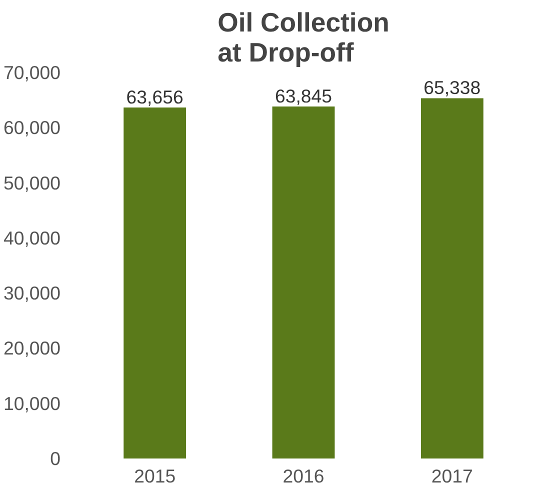 The height and width of the screenshot is (485, 546). What do you see at coordinates (55, 458) in the screenshot?
I see `y-tick-label: 0` at bounding box center [55, 458].